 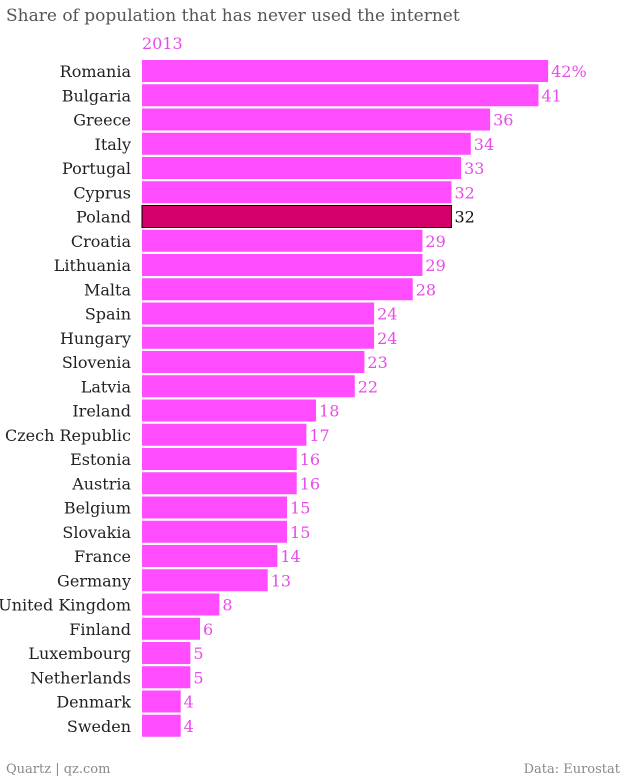 I want to click on category-label: Greece, so click(x=102, y=120).